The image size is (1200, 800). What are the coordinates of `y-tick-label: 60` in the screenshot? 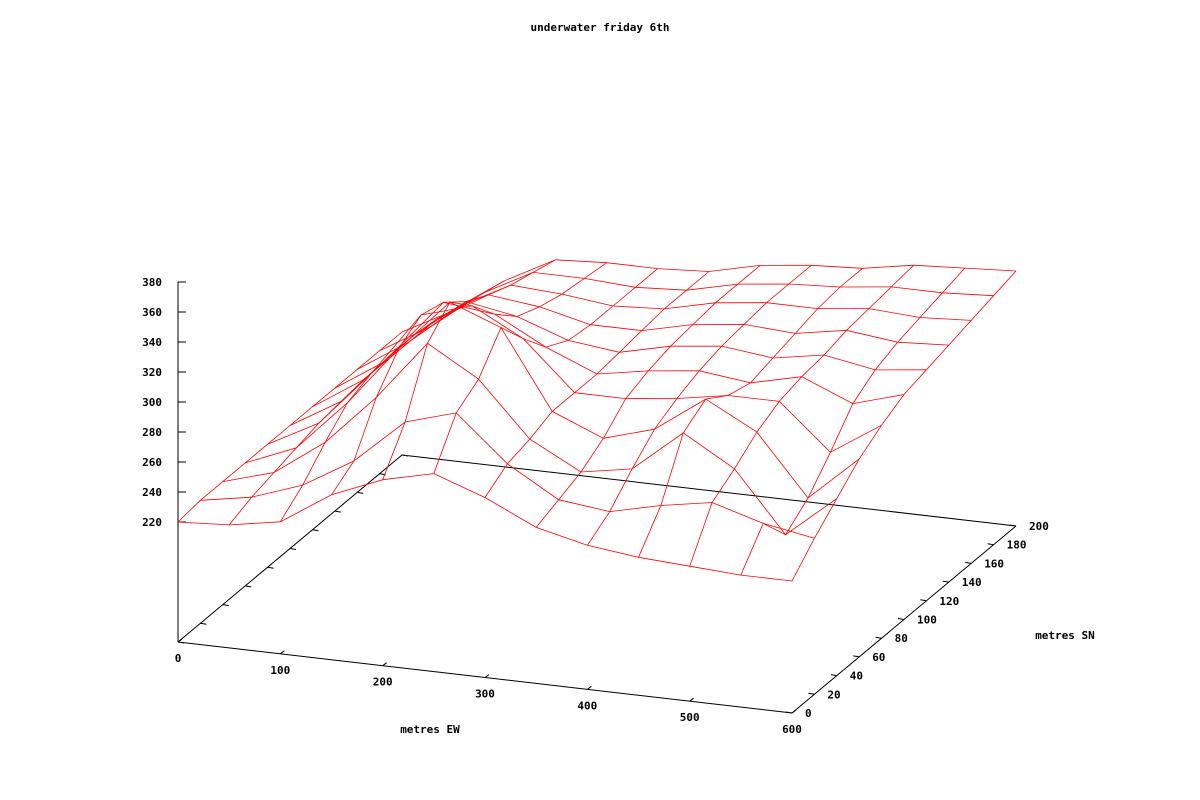 It's located at (878, 657).